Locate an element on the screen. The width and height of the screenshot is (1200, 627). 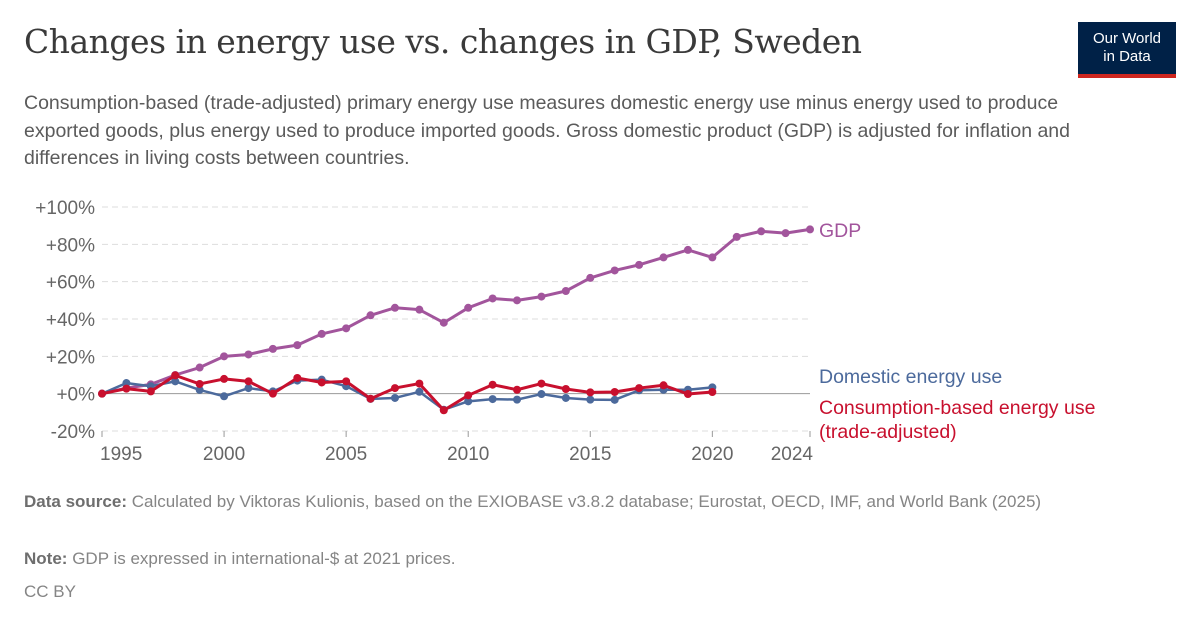
gdp-label: GDP is located at coordinates (840, 231).